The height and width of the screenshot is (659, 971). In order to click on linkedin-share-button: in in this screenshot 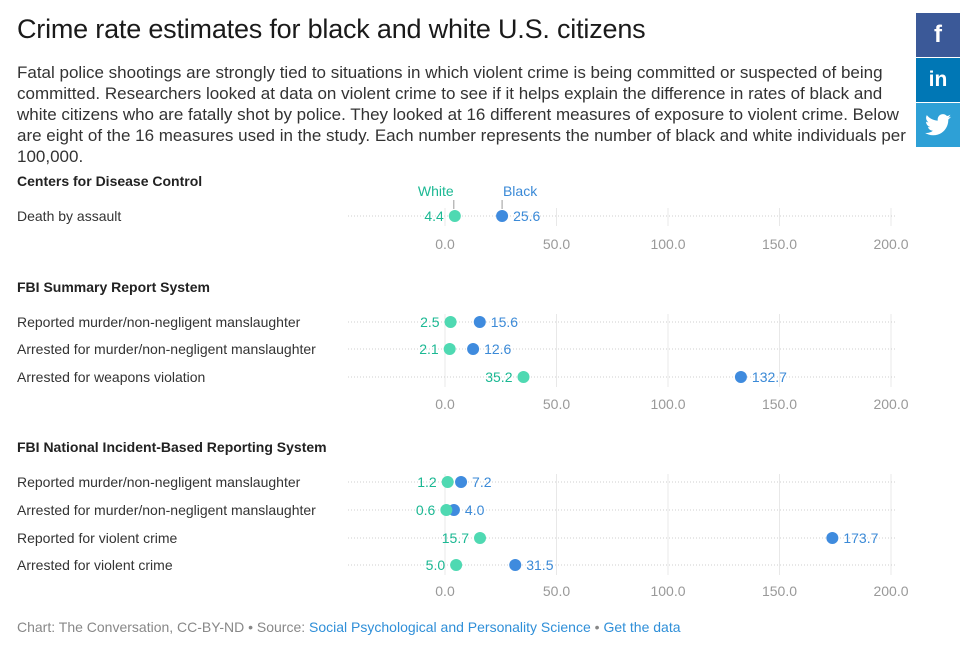, I will do `click(938, 80)`.